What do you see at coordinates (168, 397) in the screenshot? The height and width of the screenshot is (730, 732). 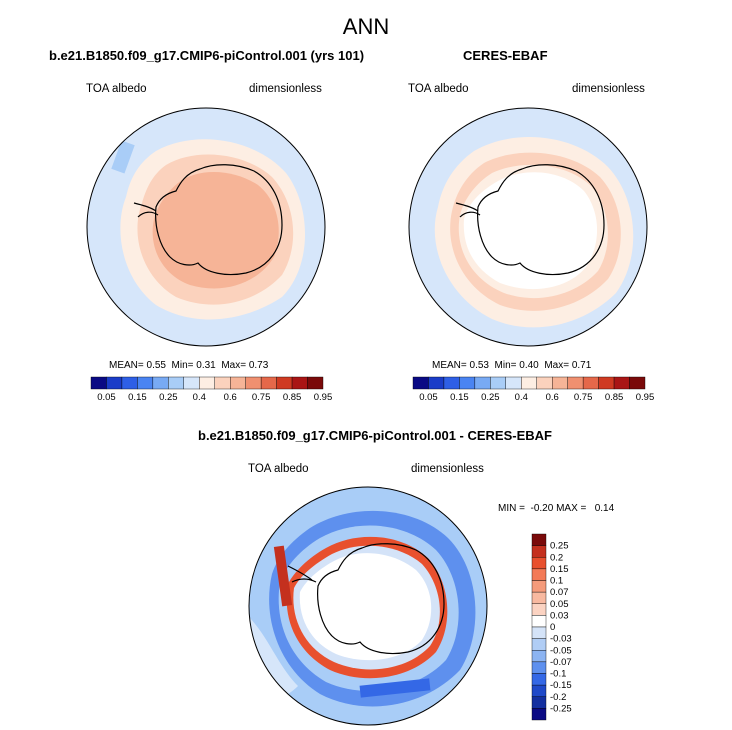 I see `colorbar-model-tick-label: 0.25` at bounding box center [168, 397].